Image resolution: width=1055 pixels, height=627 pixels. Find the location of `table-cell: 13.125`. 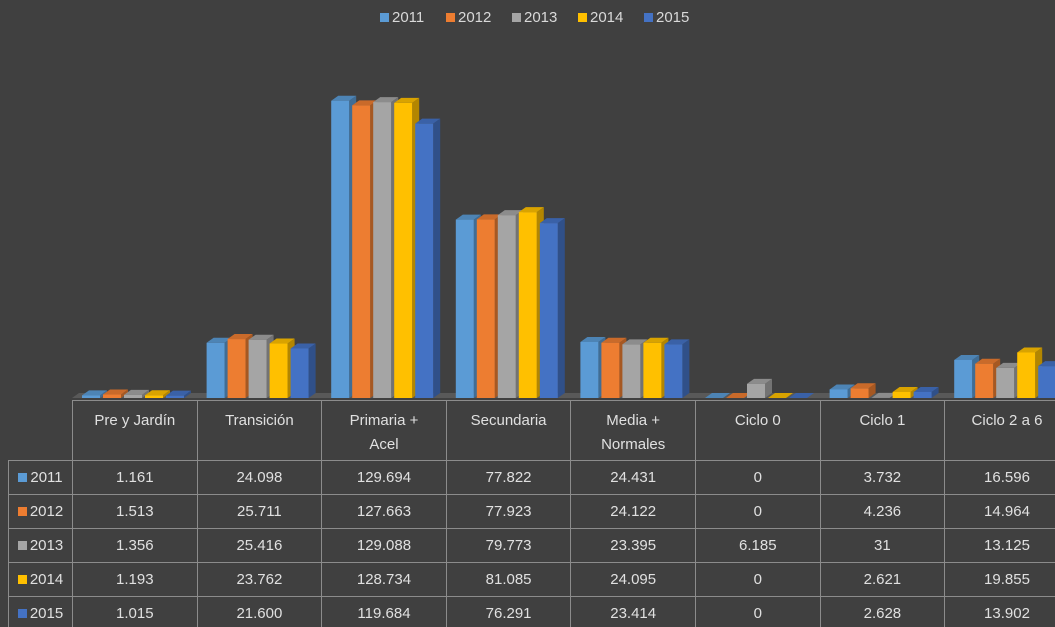

table-cell: 13.125 is located at coordinates (999, 545).